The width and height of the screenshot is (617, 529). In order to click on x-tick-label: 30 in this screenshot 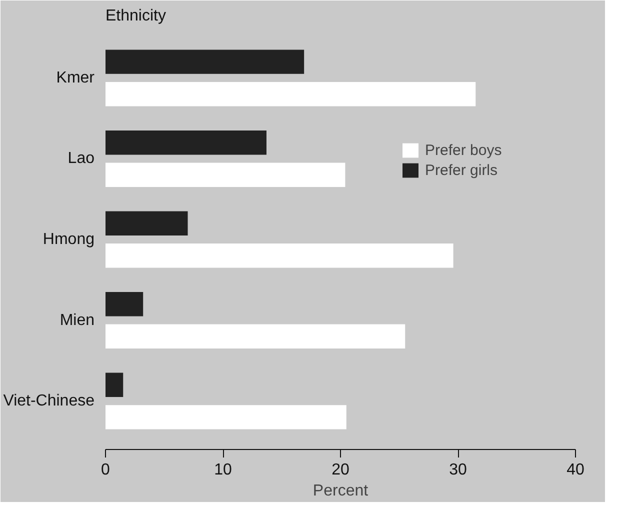, I will do `click(458, 470)`.